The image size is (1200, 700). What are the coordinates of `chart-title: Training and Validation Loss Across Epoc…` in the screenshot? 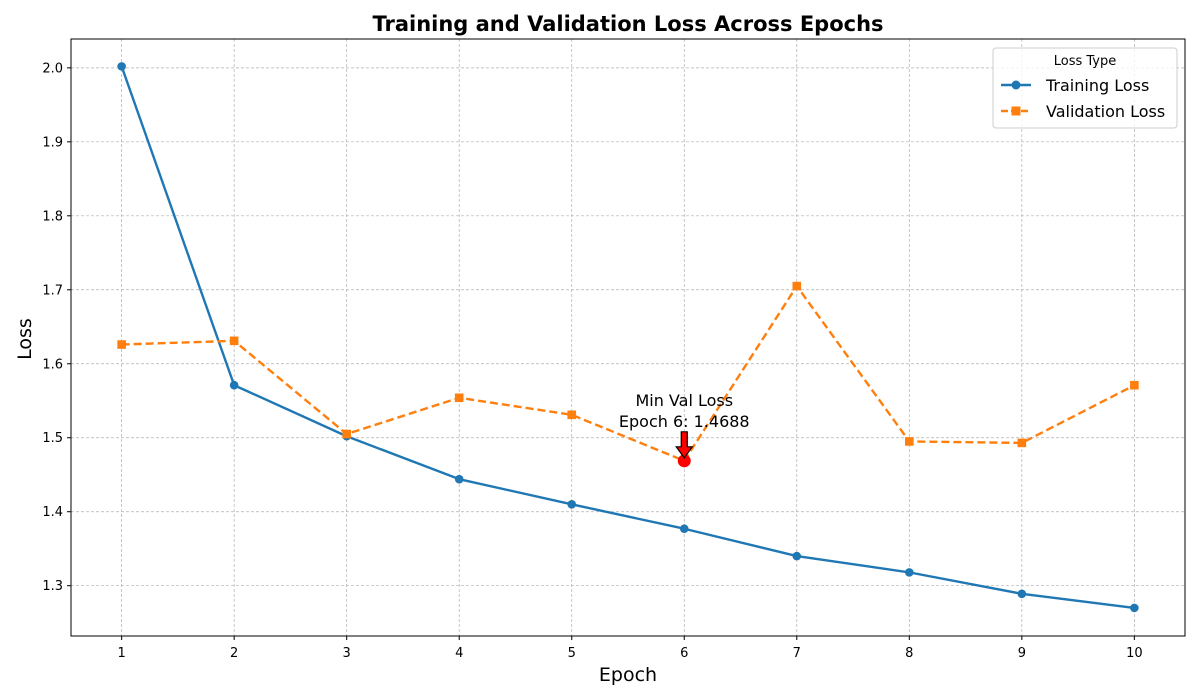 It's located at (627, 24).